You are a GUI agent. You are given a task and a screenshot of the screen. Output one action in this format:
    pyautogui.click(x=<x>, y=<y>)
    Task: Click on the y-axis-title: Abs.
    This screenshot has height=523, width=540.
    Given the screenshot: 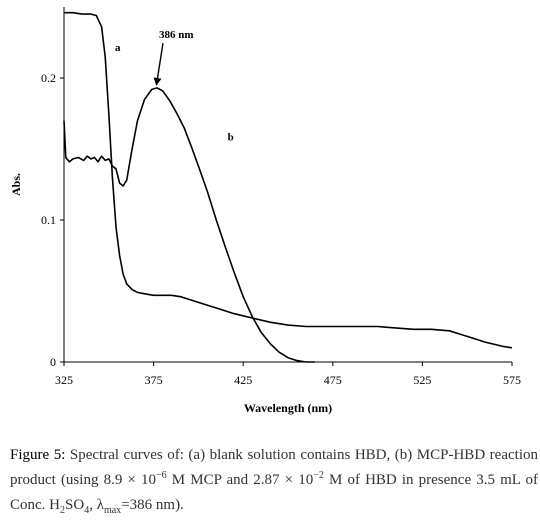 What is the action you would take?
    pyautogui.click(x=16, y=184)
    